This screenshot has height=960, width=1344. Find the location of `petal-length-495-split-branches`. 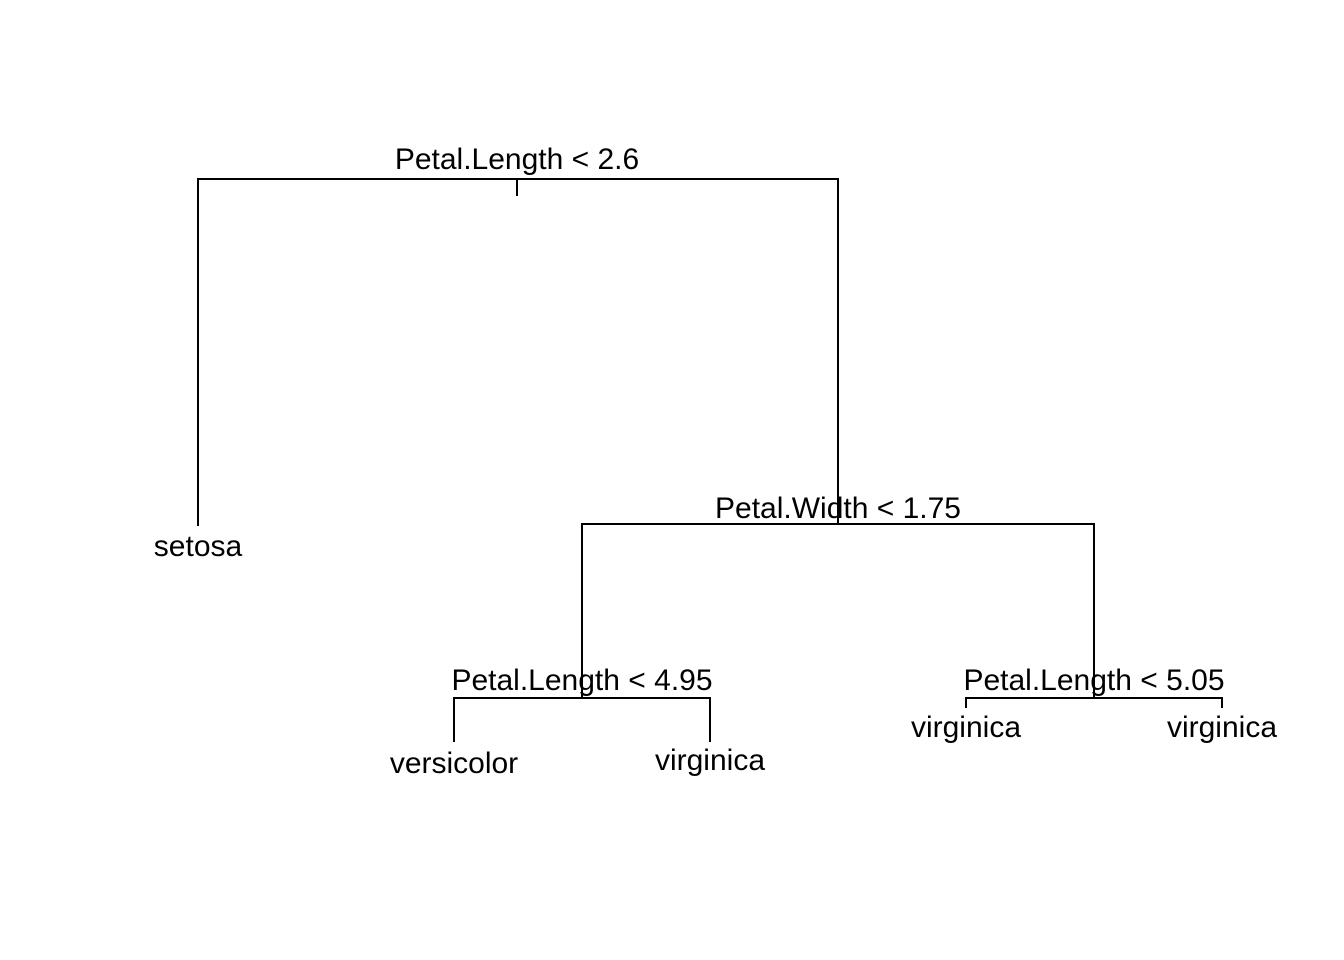

petal-length-495-split-branches is located at coordinates (582, 719).